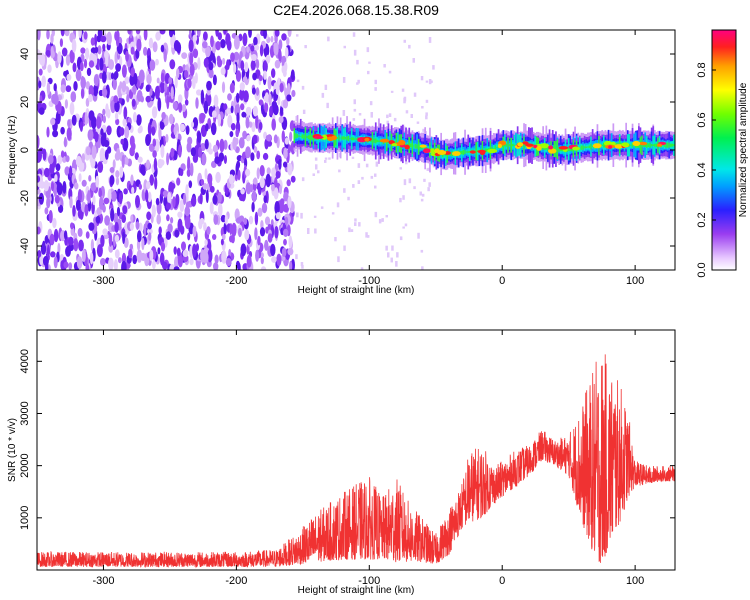 This screenshot has height=600, width=750. Describe the element at coordinates (12, 150) in the screenshot. I see `spectrogram-y-axis-label: Frequency (Hz)` at that location.